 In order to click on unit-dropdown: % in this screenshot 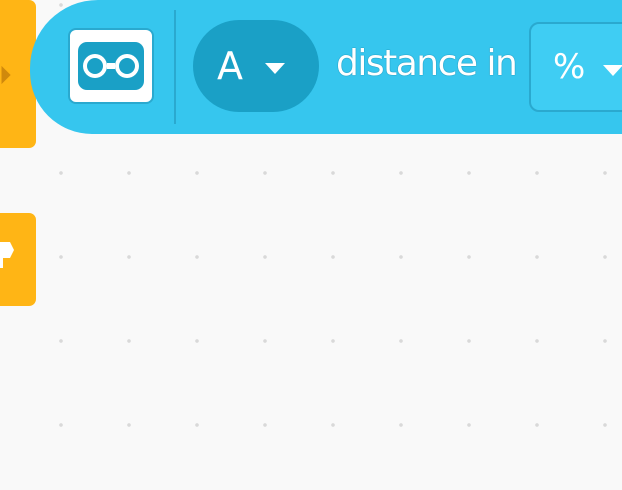, I will do `click(575, 67)`.